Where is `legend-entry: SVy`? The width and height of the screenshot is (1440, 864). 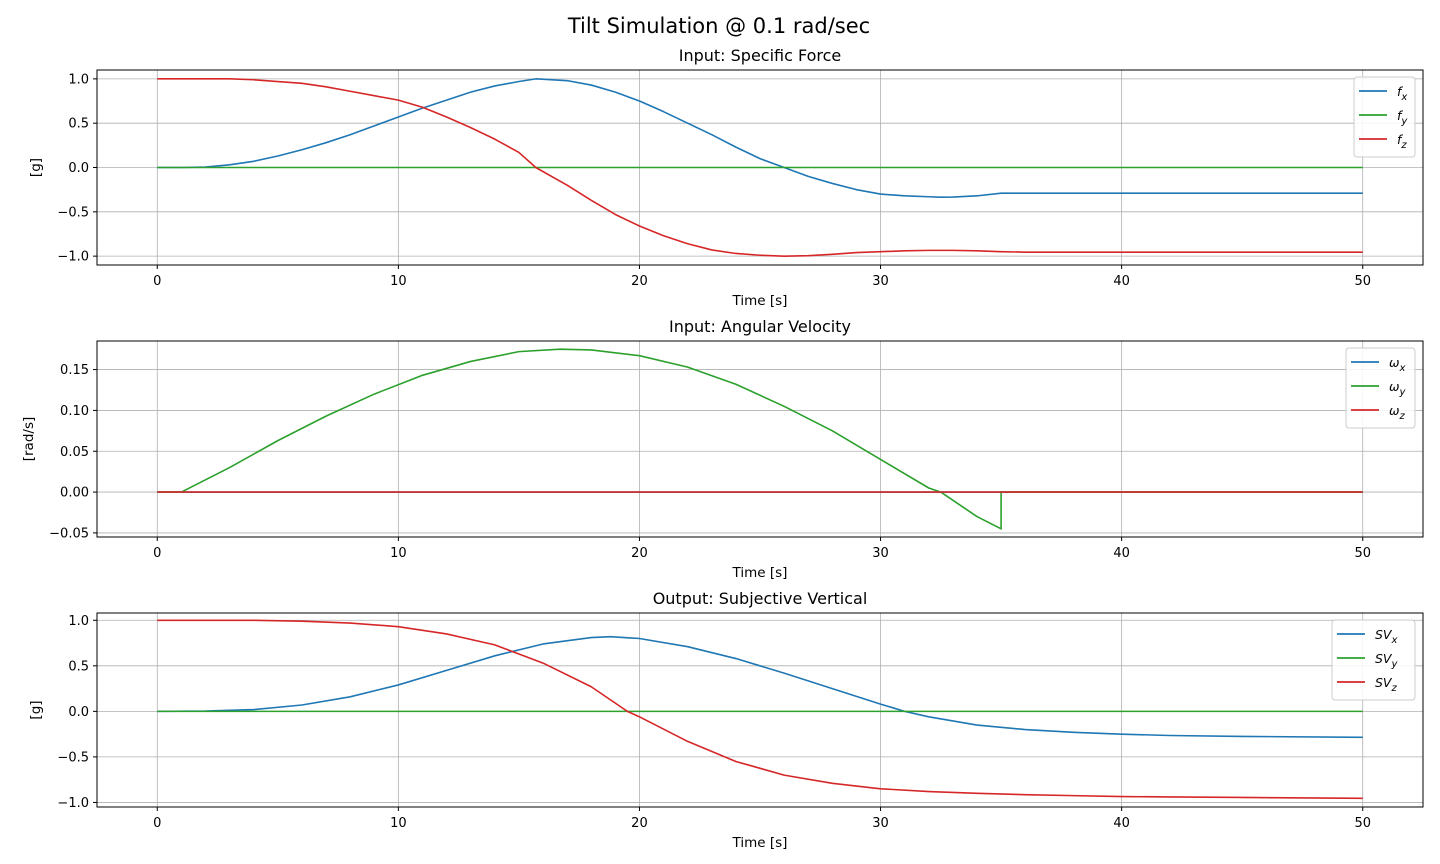
legend-entry: SVy is located at coordinates (1387, 660).